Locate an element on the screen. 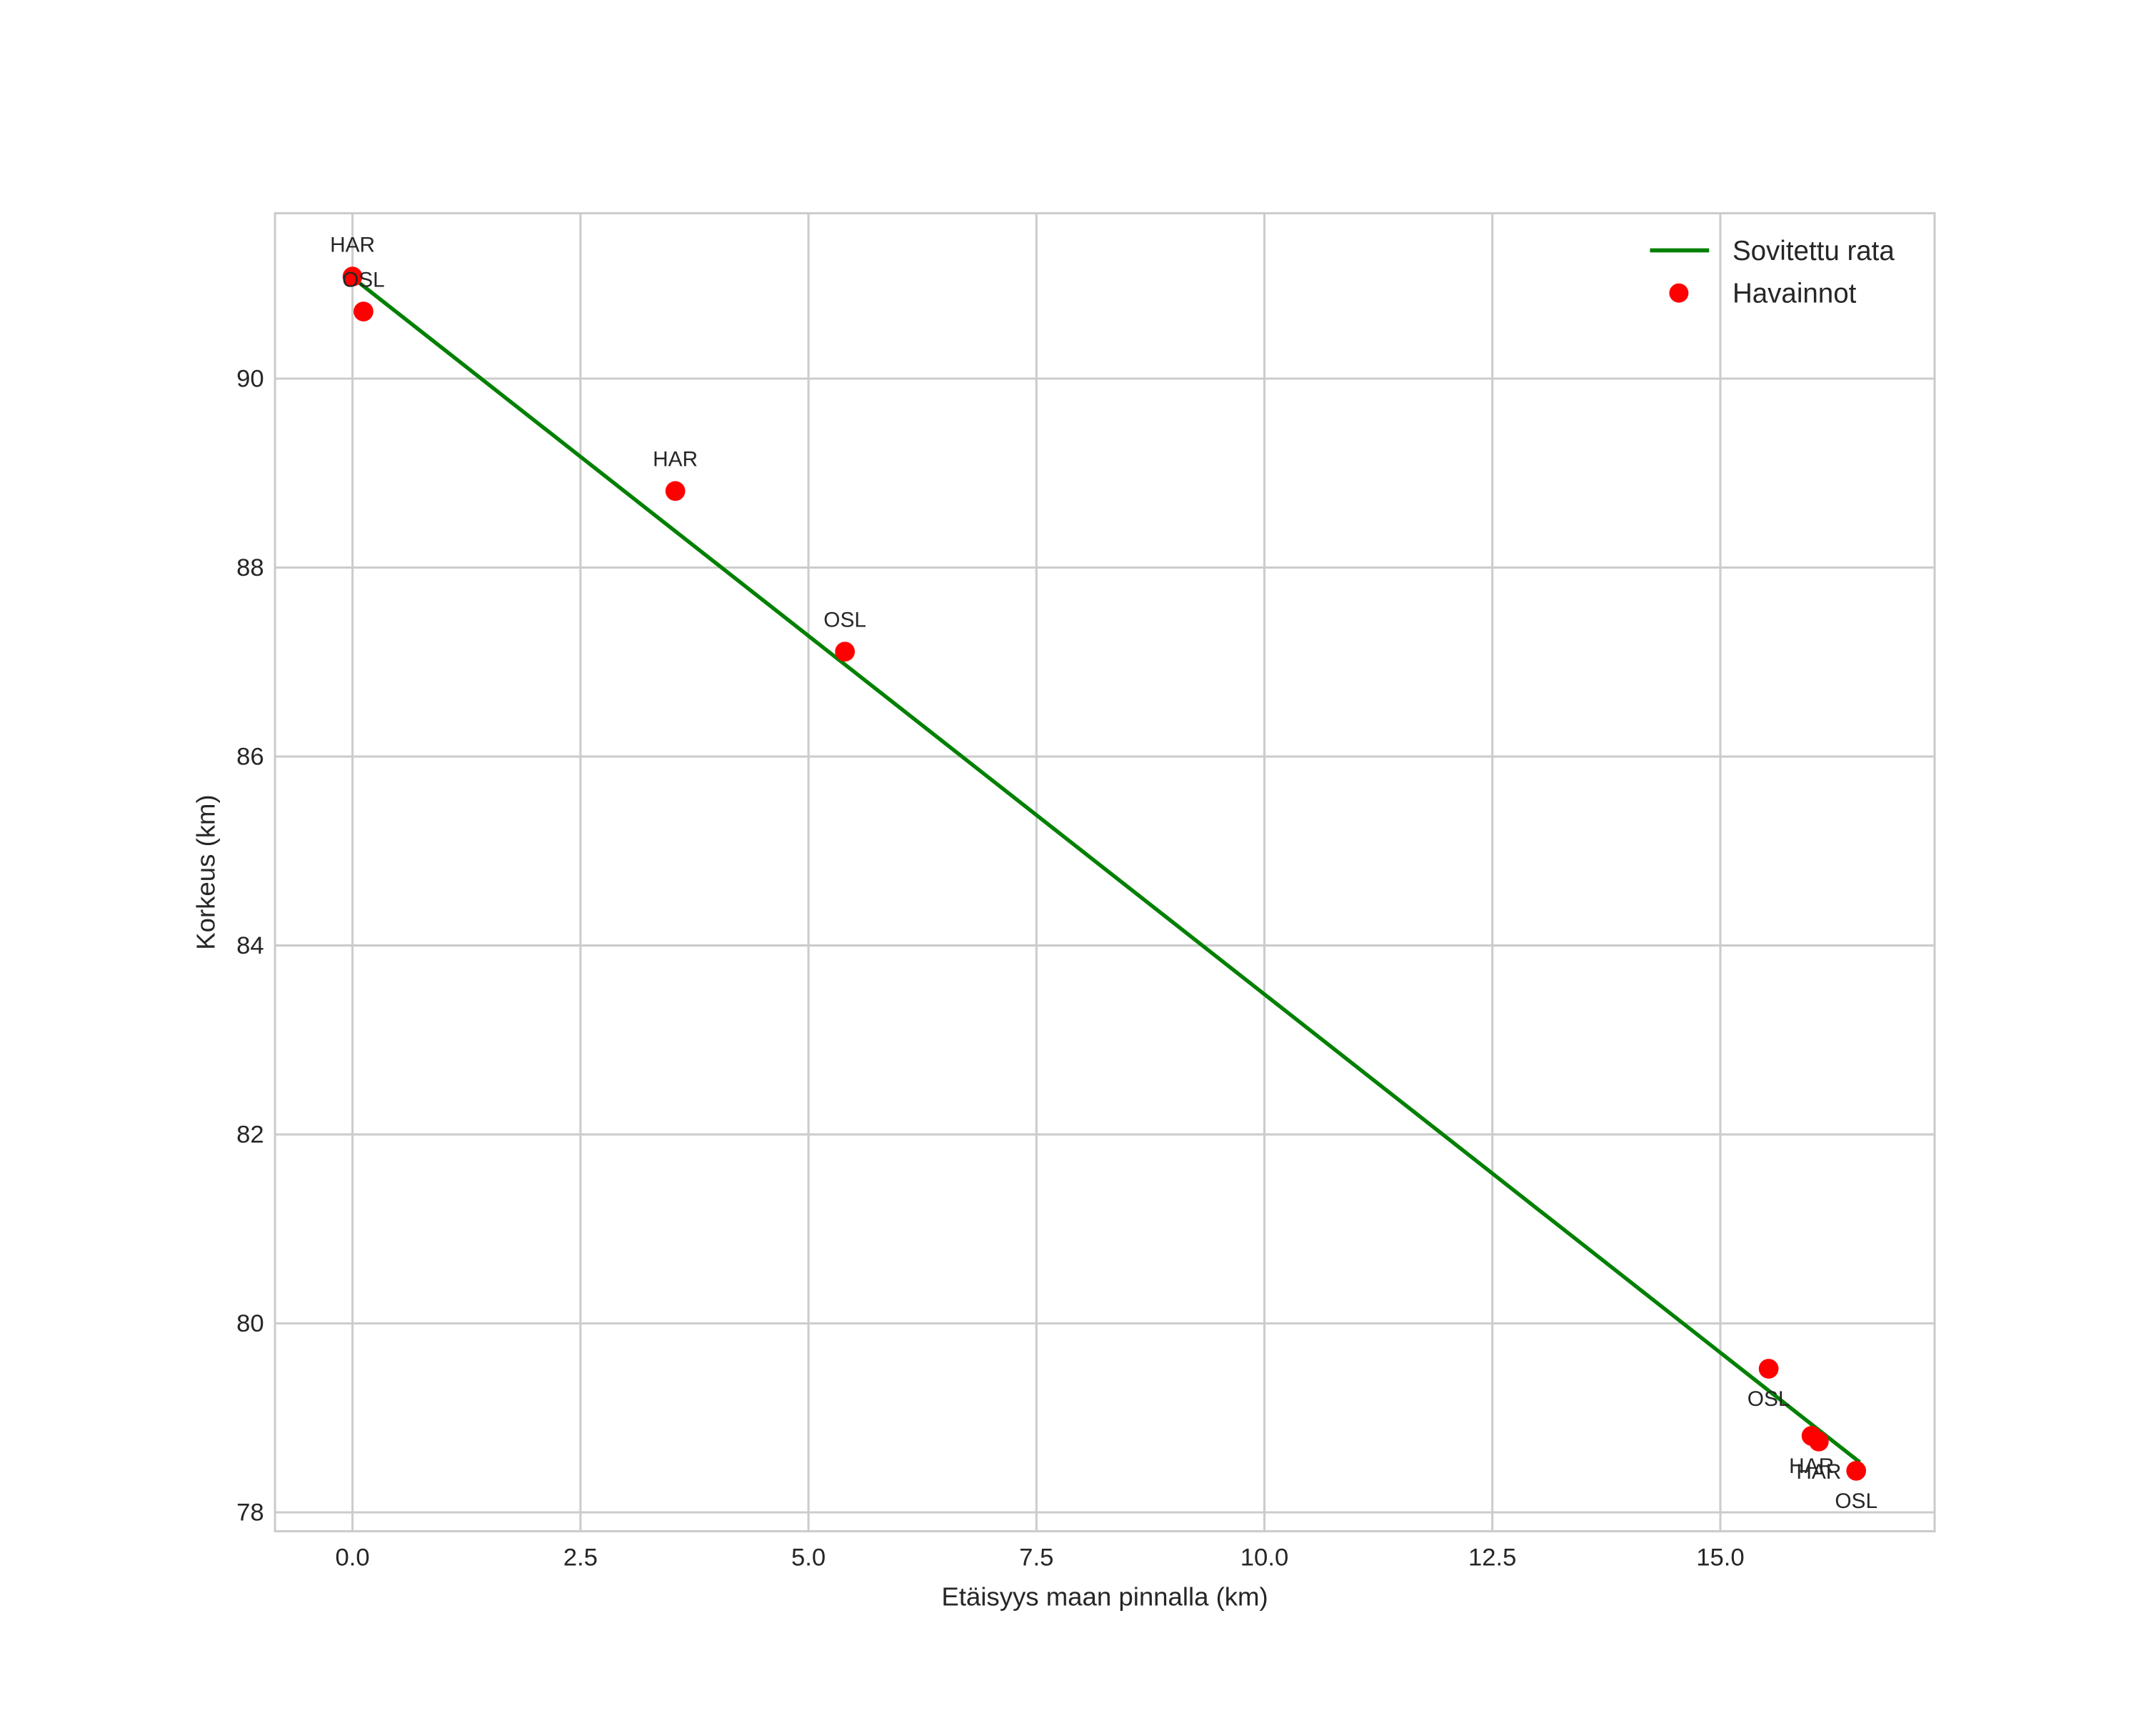 This screenshot has height=1728, width=2156. x-tick-label: 2.5 is located at coordinates (581, 1558).